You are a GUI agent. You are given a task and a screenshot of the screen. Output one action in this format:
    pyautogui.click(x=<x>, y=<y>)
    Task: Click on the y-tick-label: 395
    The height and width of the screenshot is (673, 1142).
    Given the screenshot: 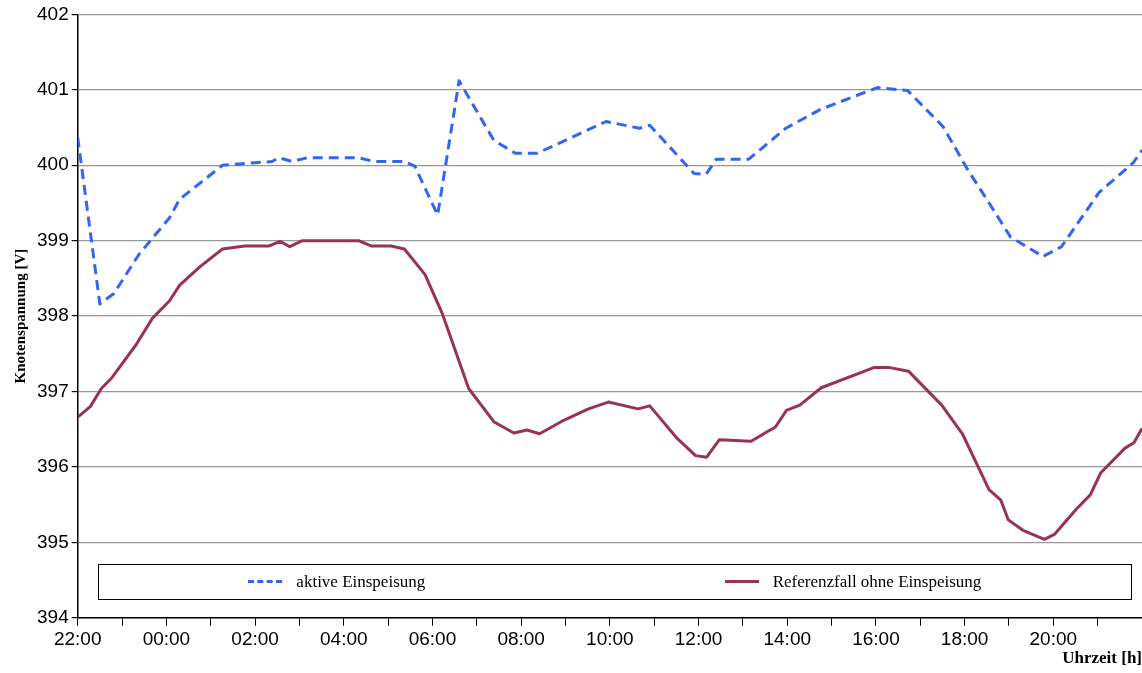 What is the action you would take?
    pyautogui.click(x=53, y=541)
    